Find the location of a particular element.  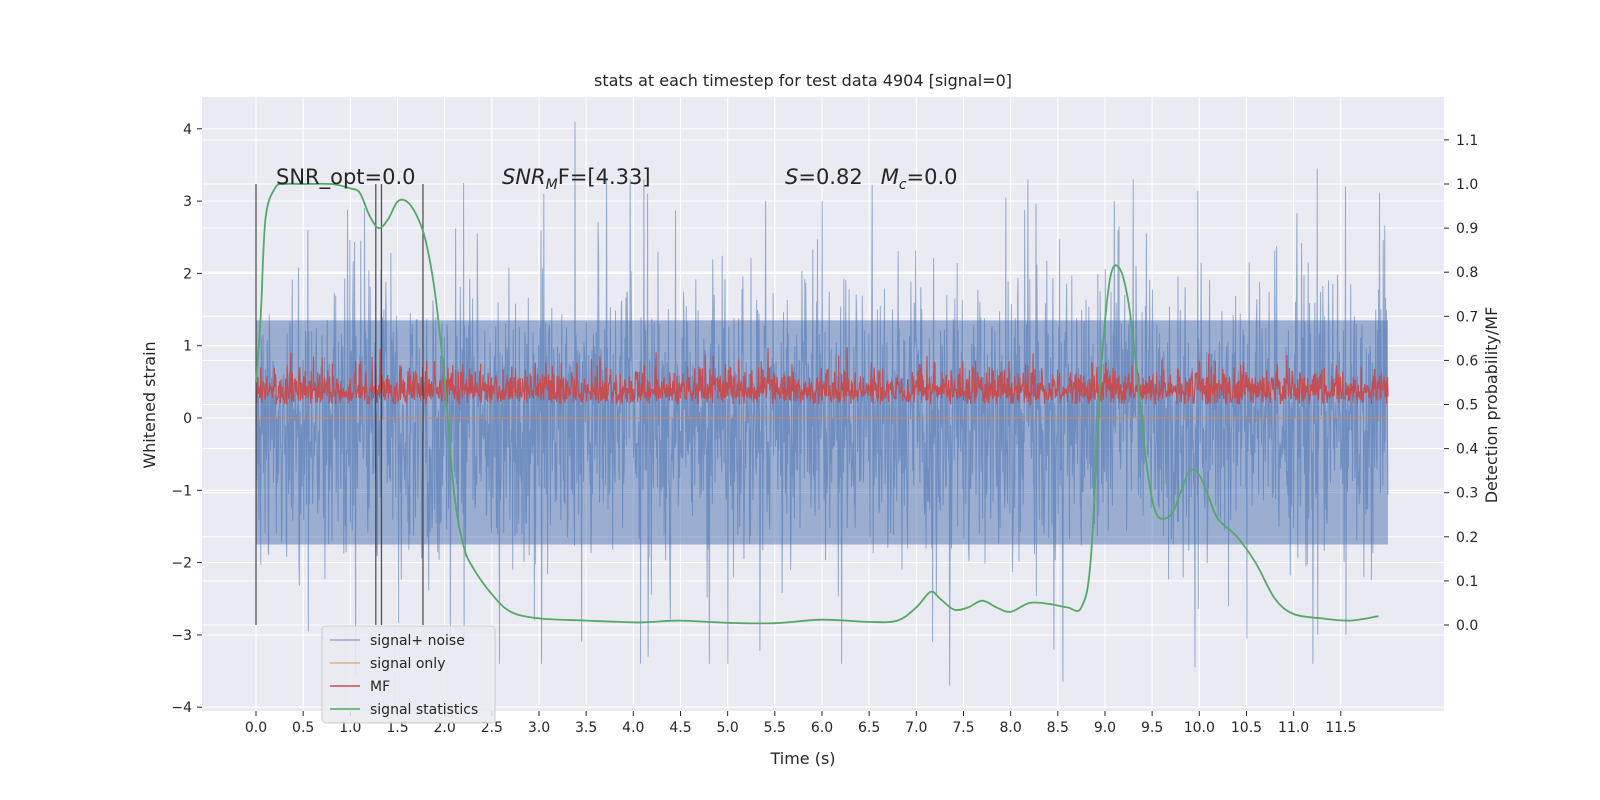

legend-label-mf: MF is located at coordinates (380, 687).